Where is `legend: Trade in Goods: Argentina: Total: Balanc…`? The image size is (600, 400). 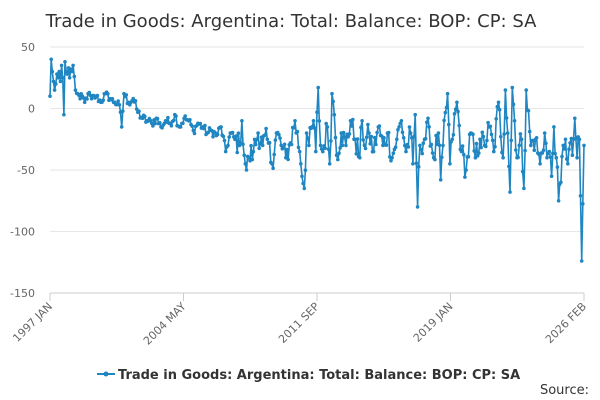
legend: Trade in Goods: Argentina: Total: Balanc… is located at coordinates (308, 375).